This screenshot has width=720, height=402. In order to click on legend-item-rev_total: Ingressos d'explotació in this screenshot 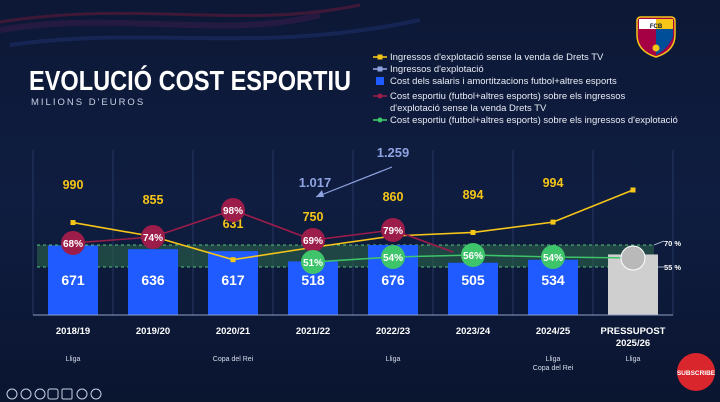, I will do `click(428, 69)`.